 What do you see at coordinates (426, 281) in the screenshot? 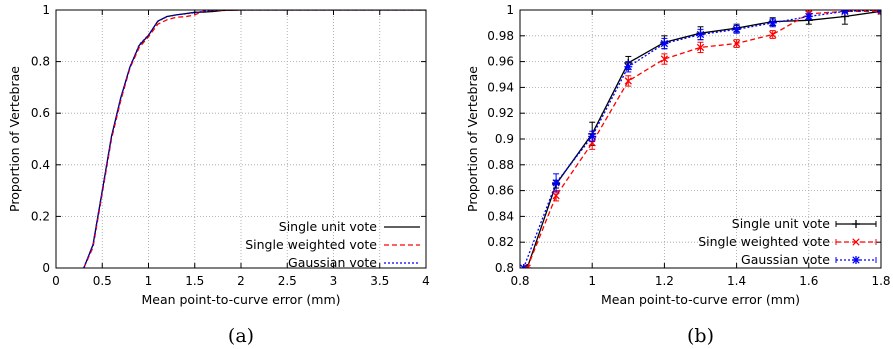
I see `x-tick-label: 4` at bounding box center [426, 281].